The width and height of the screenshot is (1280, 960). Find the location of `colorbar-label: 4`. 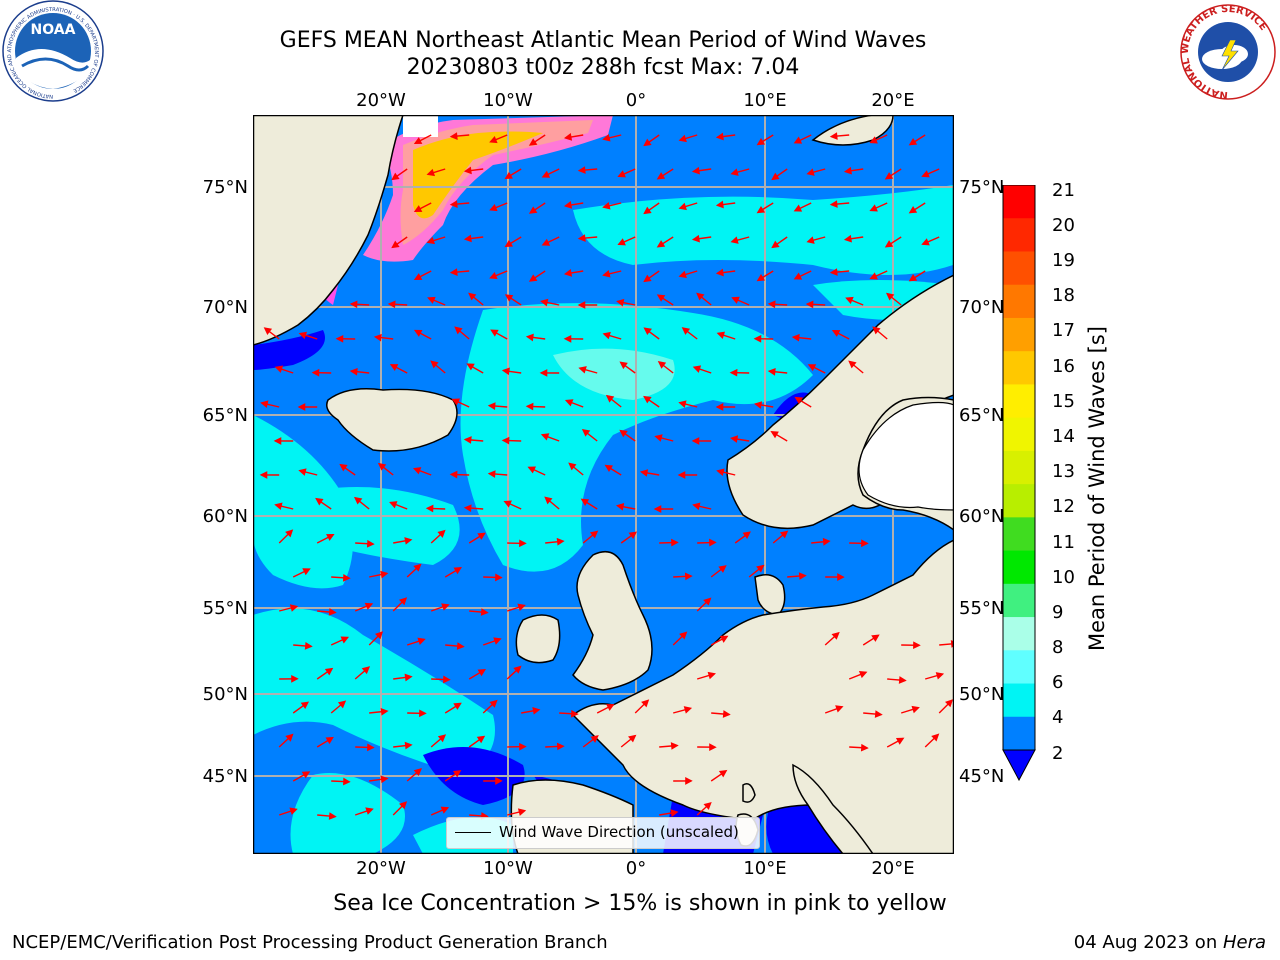

colorbar-label: 4 is located at coordinates (1058, 717).